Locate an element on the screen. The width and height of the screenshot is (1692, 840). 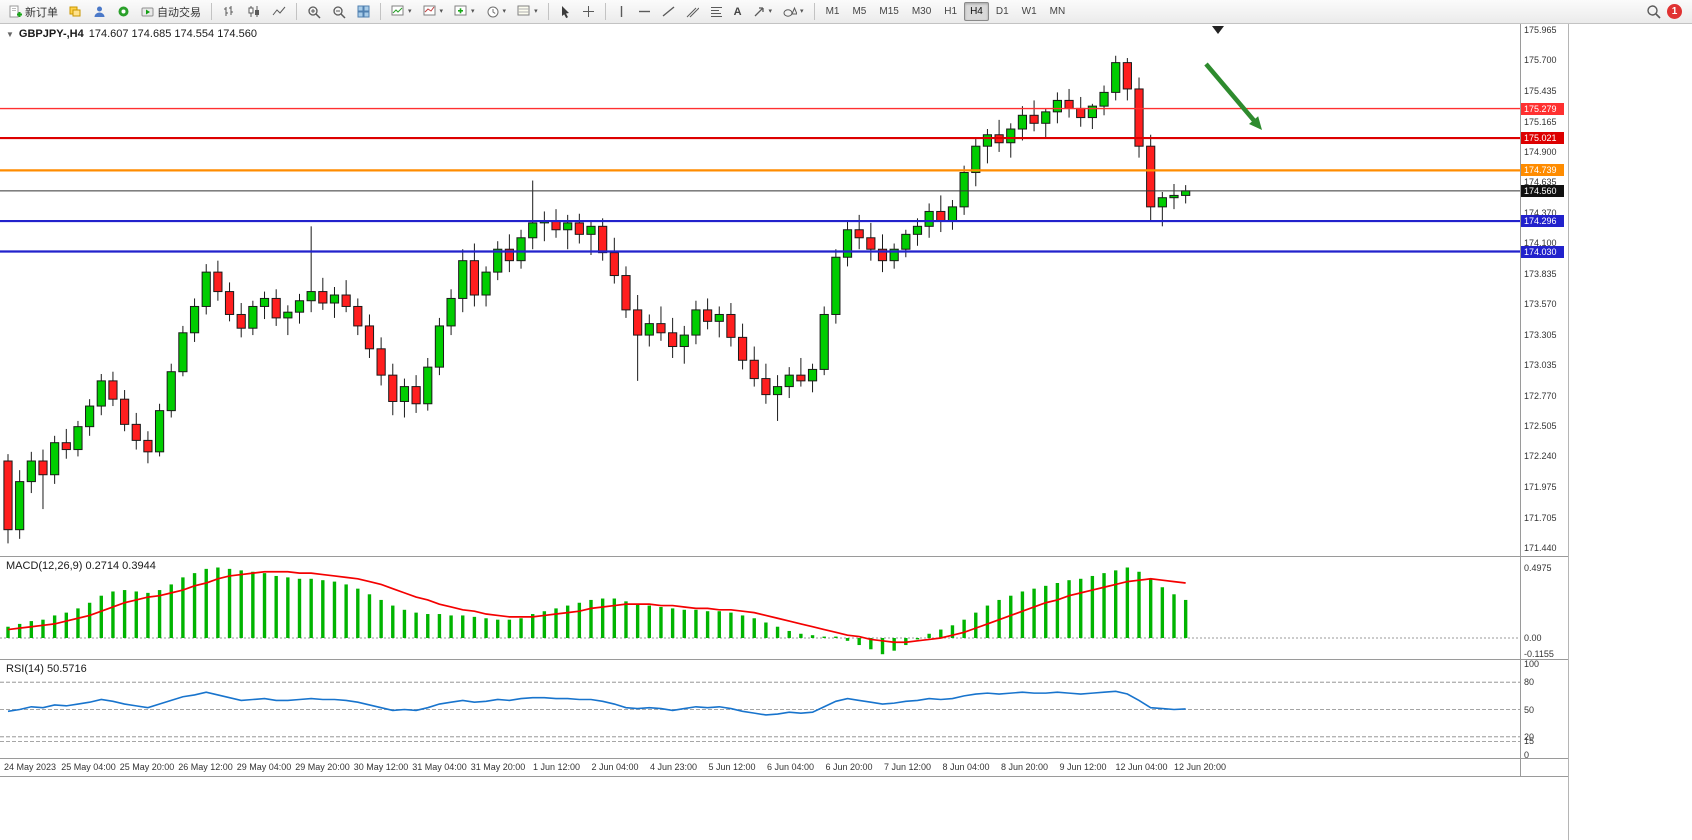
trendline-icon is located at coordinates (668, 11).